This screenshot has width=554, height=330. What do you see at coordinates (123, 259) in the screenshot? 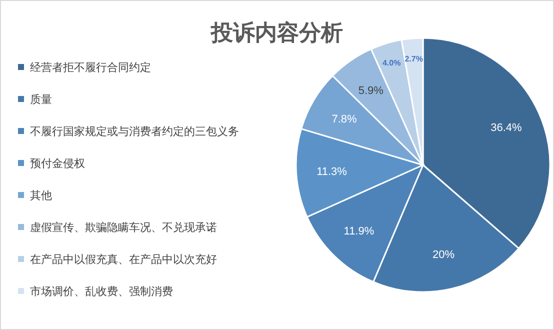
I see `legend-label: 在产品中以假充真、在产品中以次充好` at bounding box center [123, 259].